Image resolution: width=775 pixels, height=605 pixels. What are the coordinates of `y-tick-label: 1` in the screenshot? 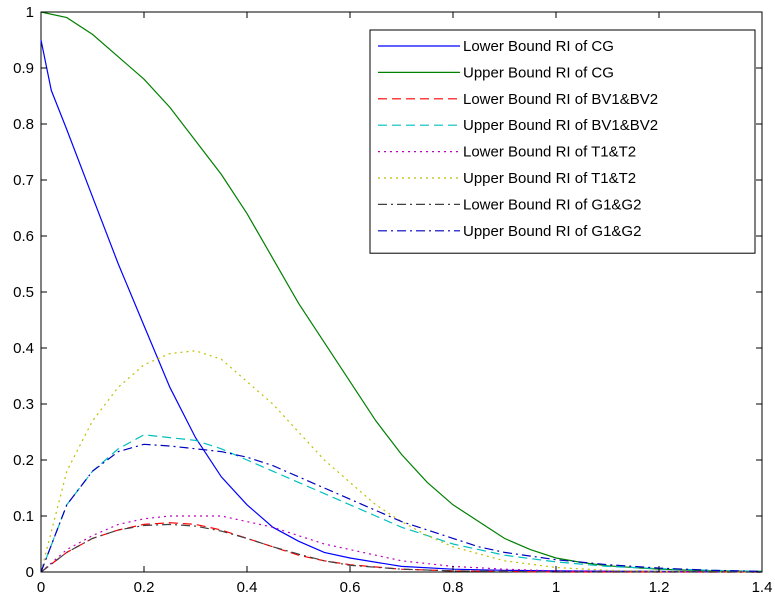 It's located at (30, 12).